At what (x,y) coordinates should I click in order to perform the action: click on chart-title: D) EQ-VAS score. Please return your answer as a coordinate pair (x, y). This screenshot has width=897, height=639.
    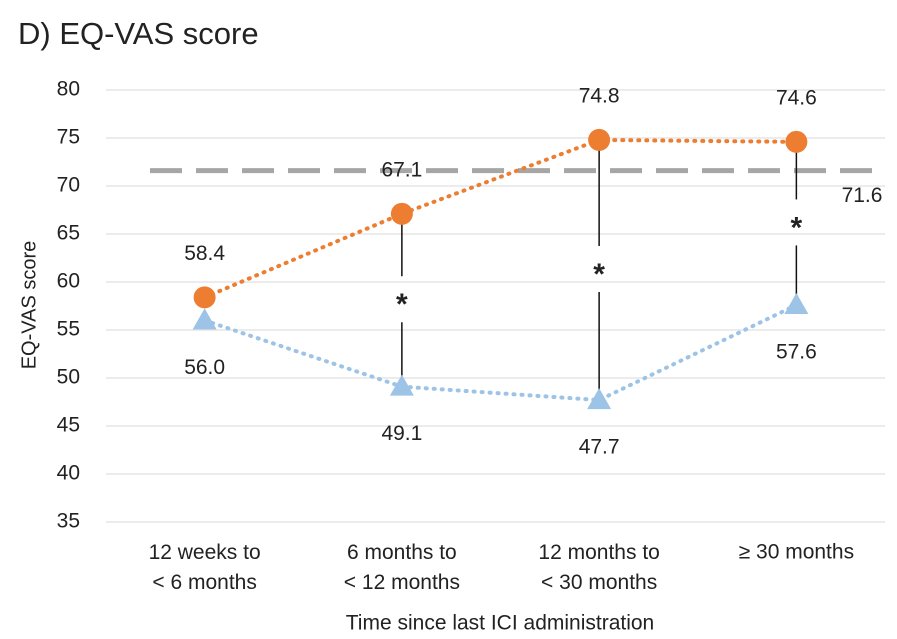
    Looking at the image, I should click on (138, 33).